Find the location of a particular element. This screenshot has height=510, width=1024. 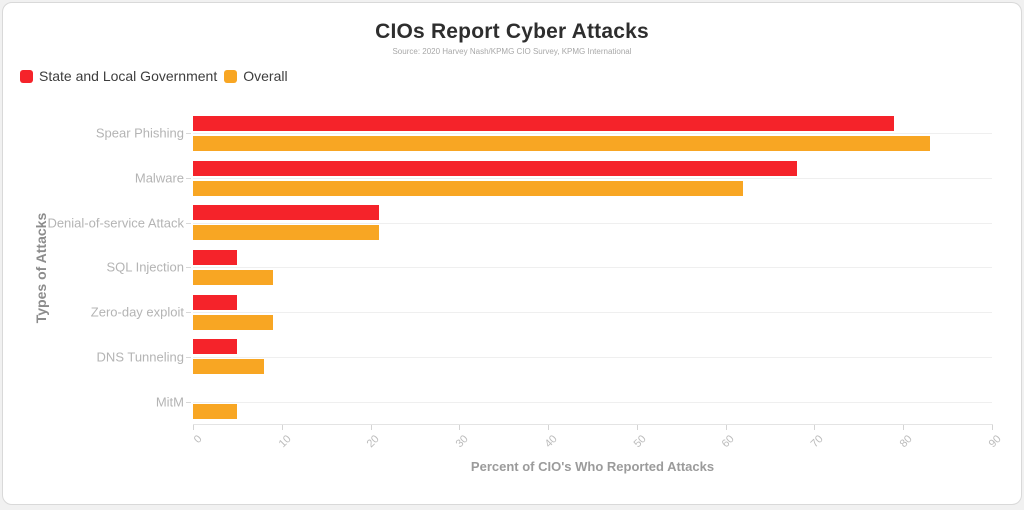

category-row: Denial-of-service Attack is located at coordinates (519, 222).